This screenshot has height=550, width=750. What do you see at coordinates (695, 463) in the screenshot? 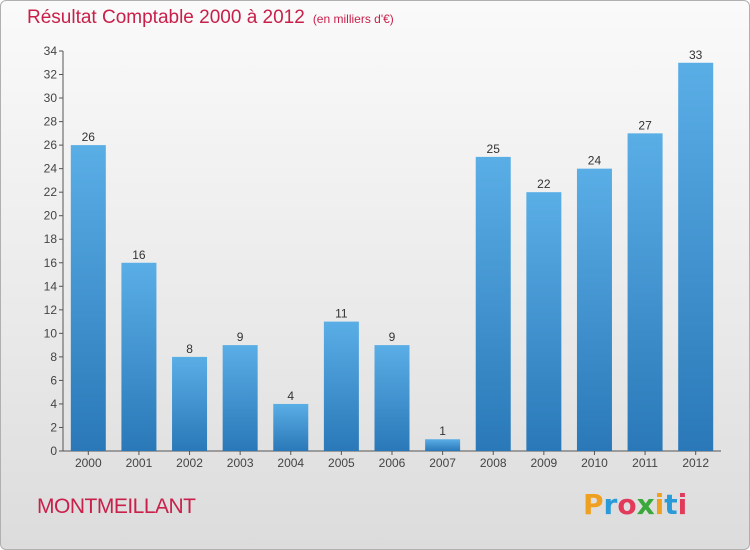
I see `x-tick-label: 2012` at bounding box center [695, 463].